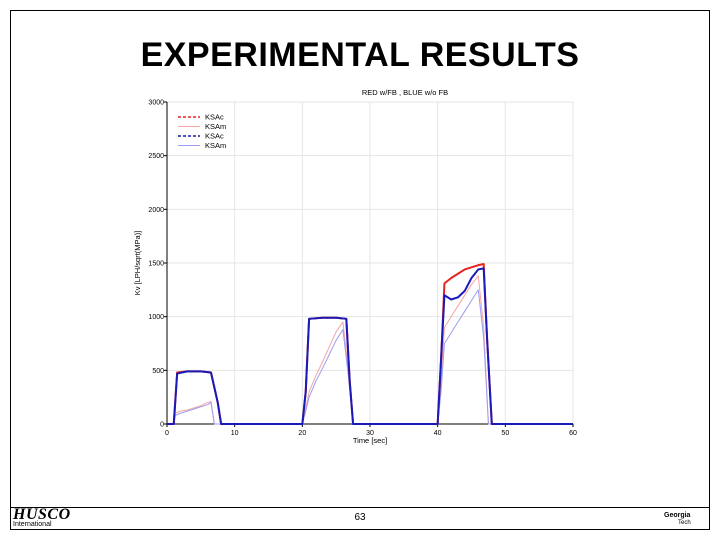  I want to click on y-tick-label: 2500, so click(156, 156).